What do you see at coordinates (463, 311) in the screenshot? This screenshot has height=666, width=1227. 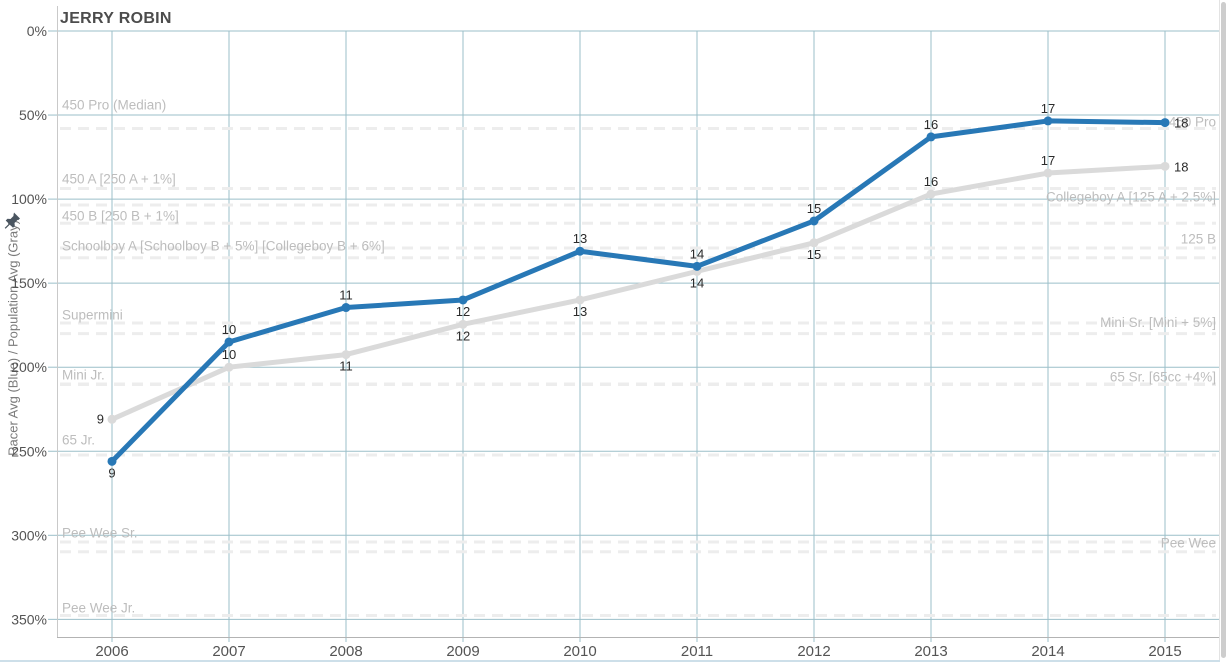 I see `data-point-label-racer-avg-2009: 12` at bounding box center [463, 311].